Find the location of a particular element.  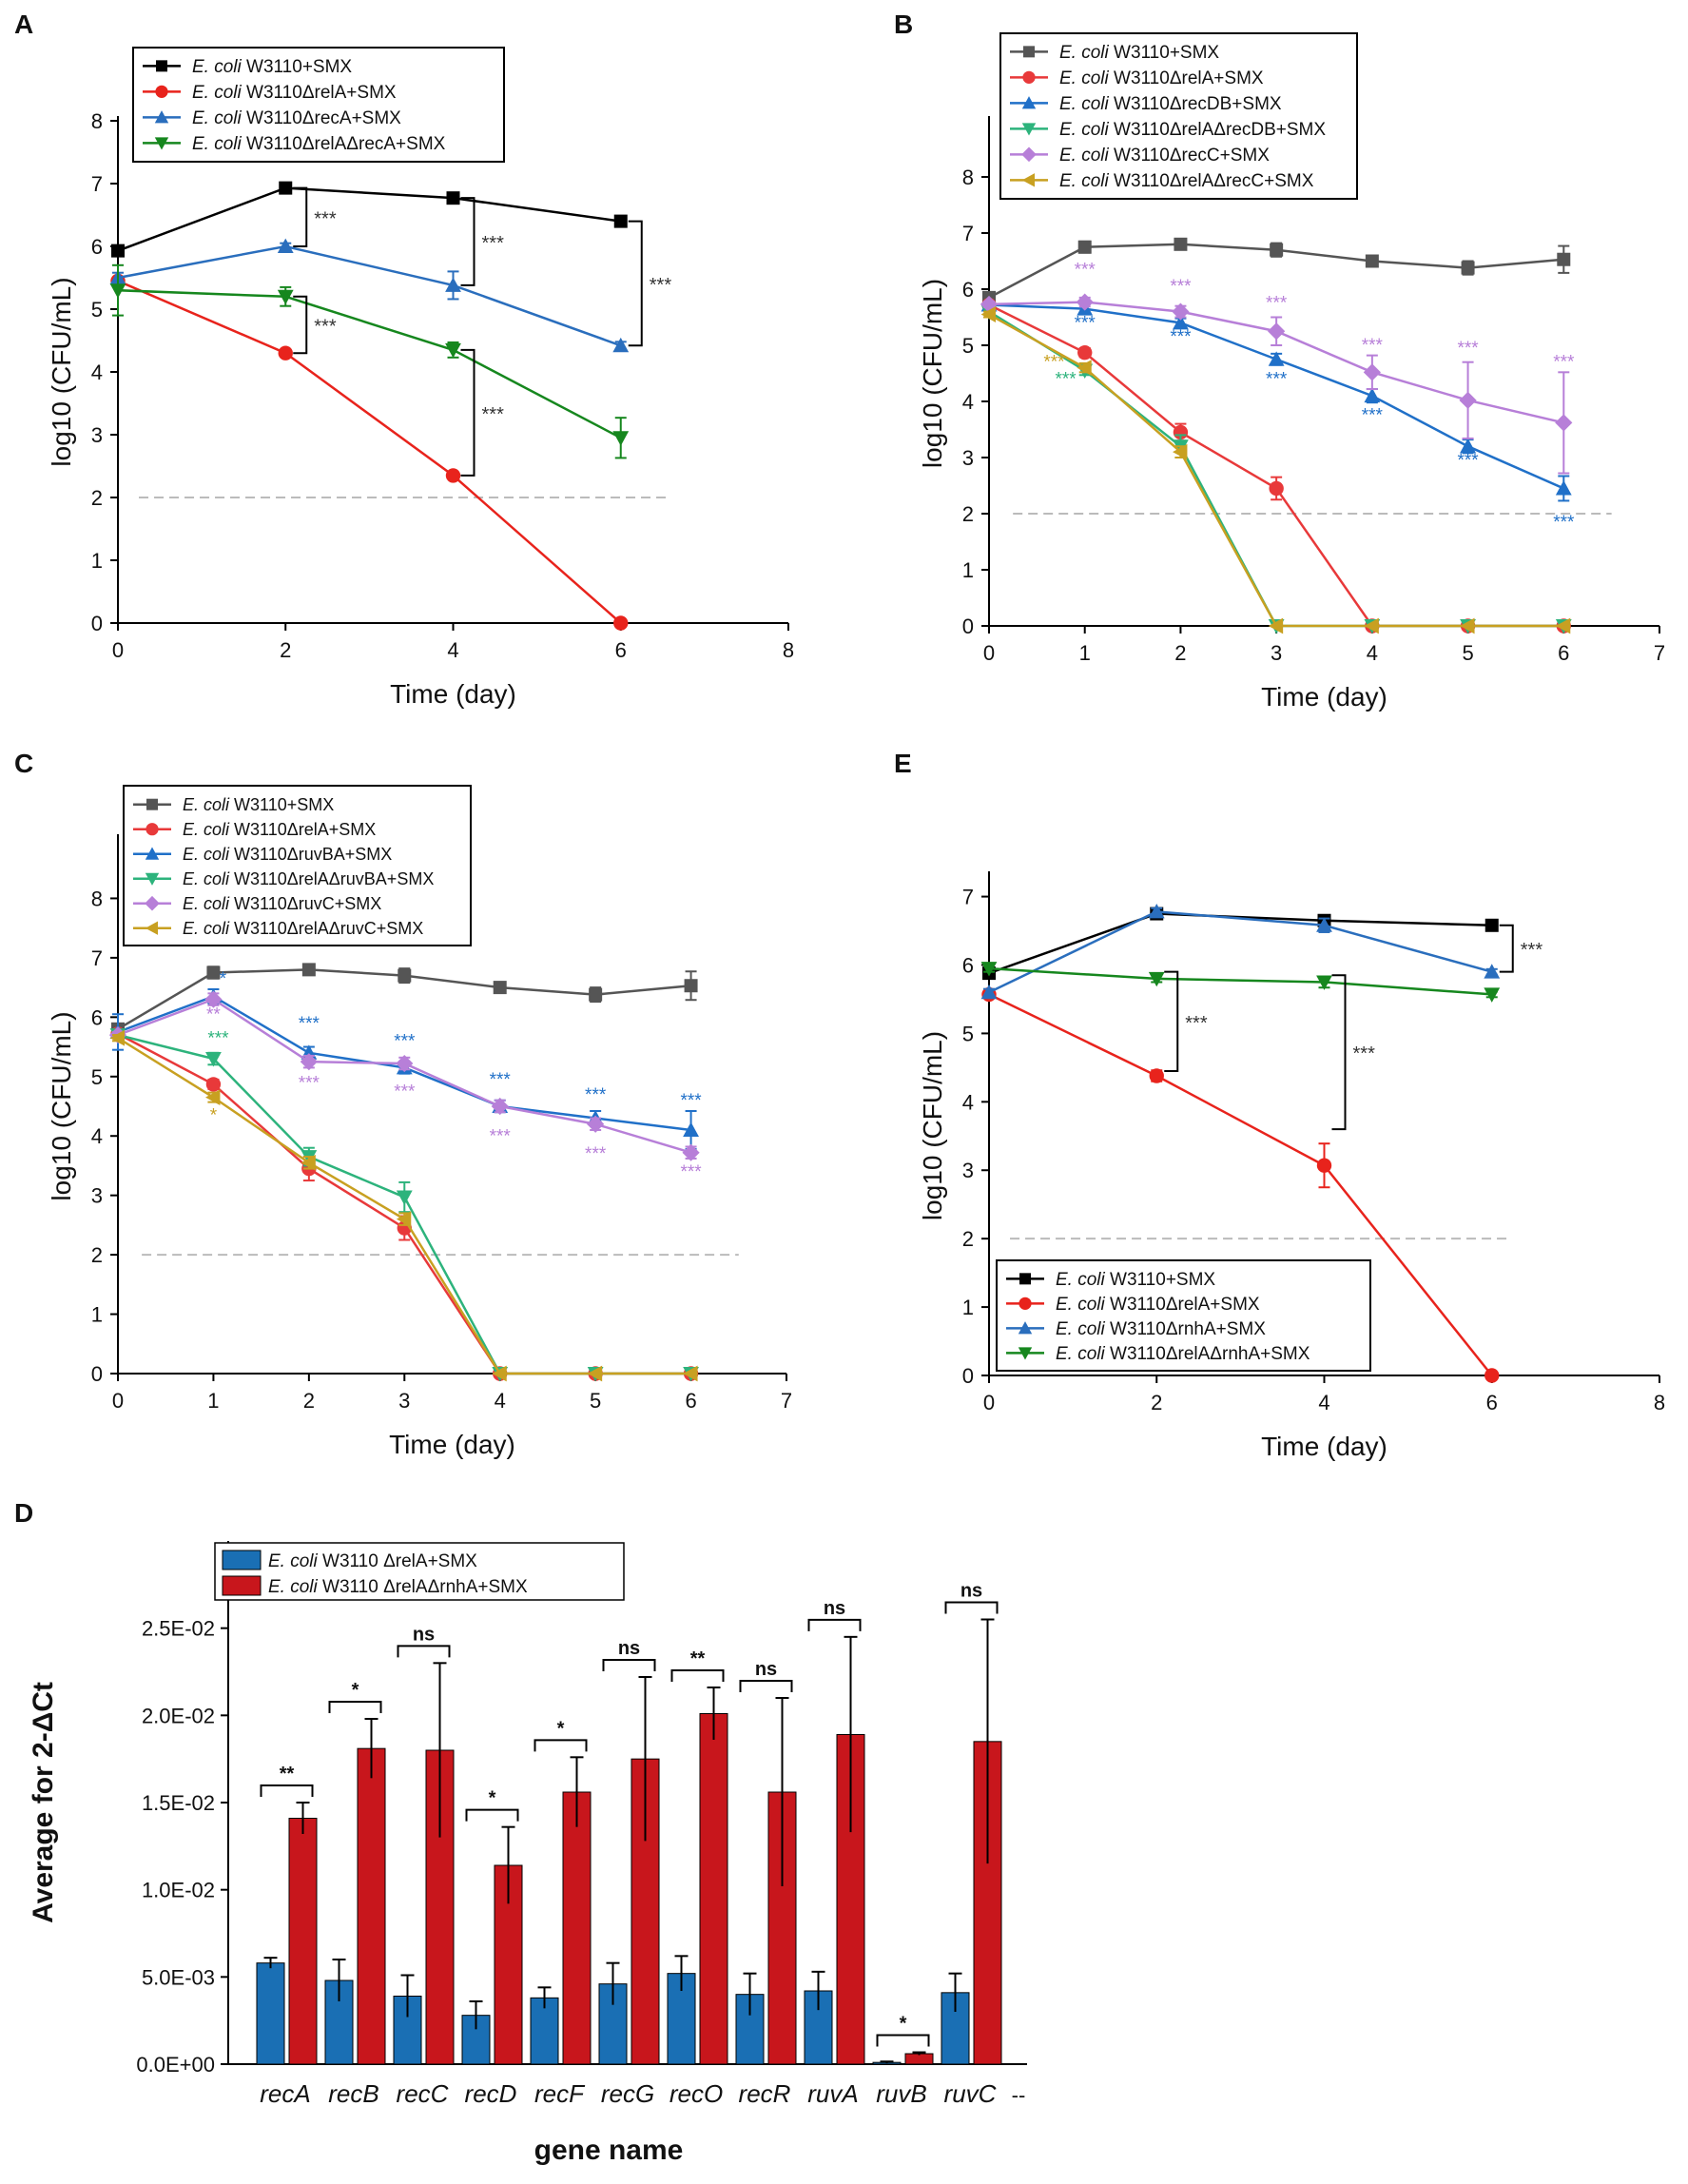

x-axis-title: gene name is located at coordinates (609, 2150).